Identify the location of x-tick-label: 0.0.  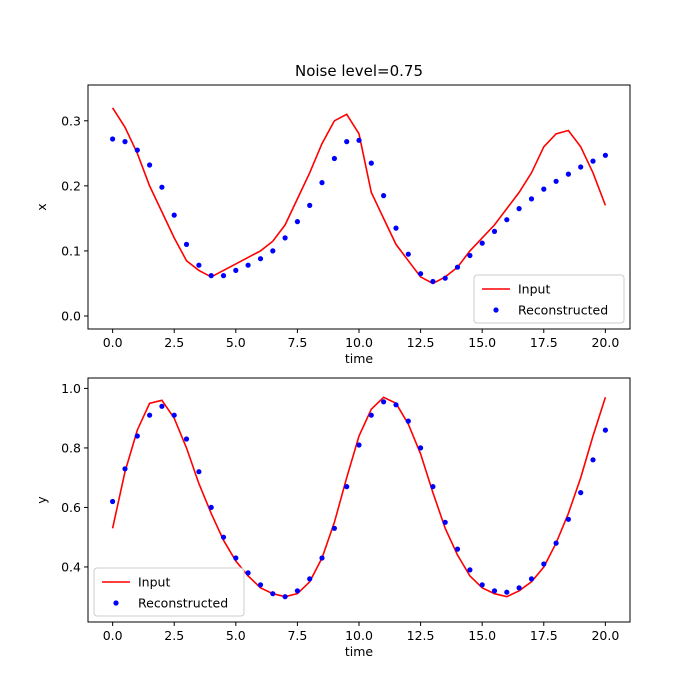
(113, 342).